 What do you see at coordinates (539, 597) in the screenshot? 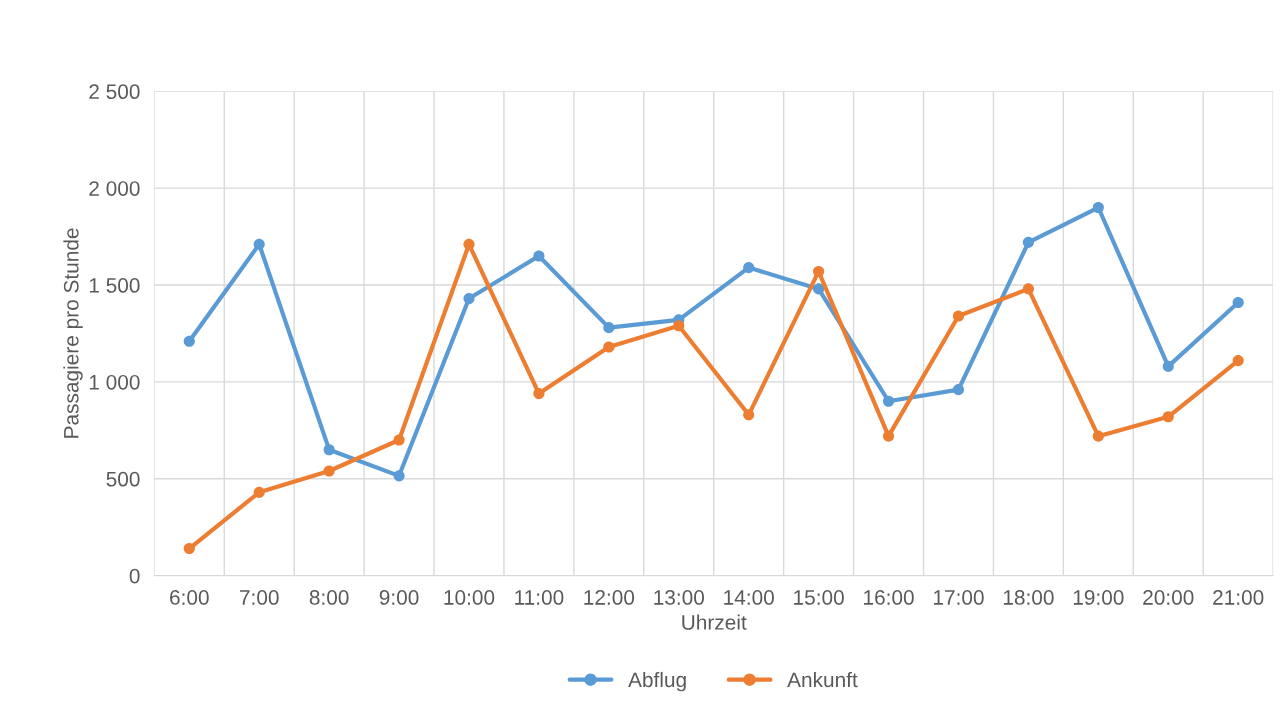
I see `x-tick-label: 11:00` at bounding box center [539, 597].